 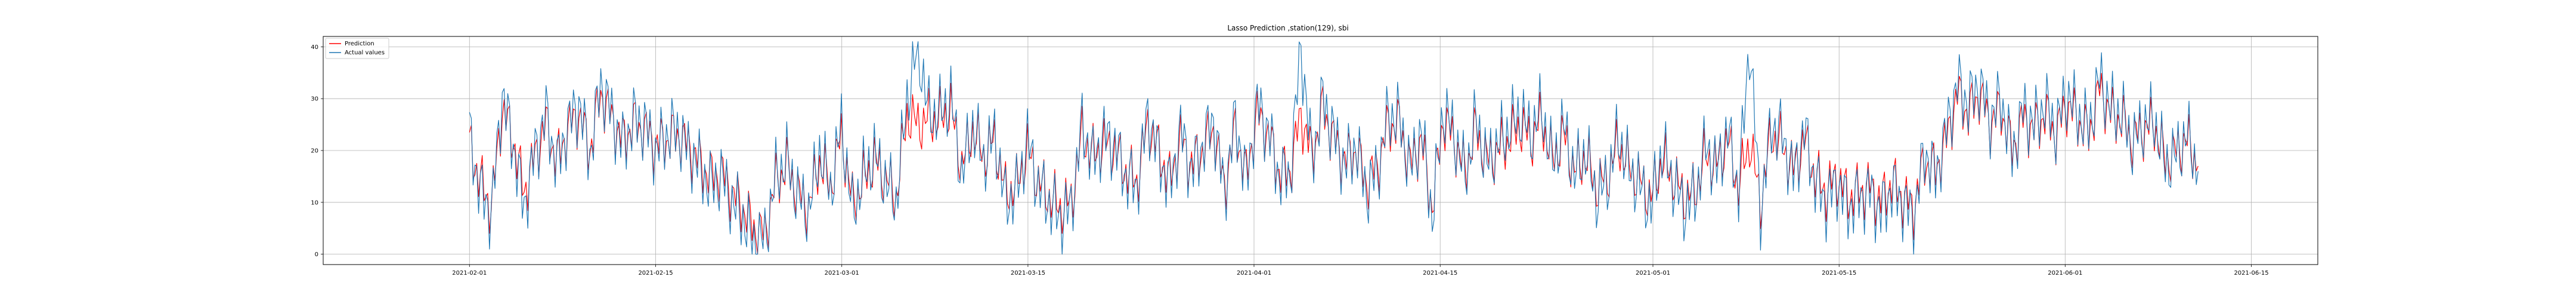 I want to click on y-tick-label: 30, so click(x=315, y=99).